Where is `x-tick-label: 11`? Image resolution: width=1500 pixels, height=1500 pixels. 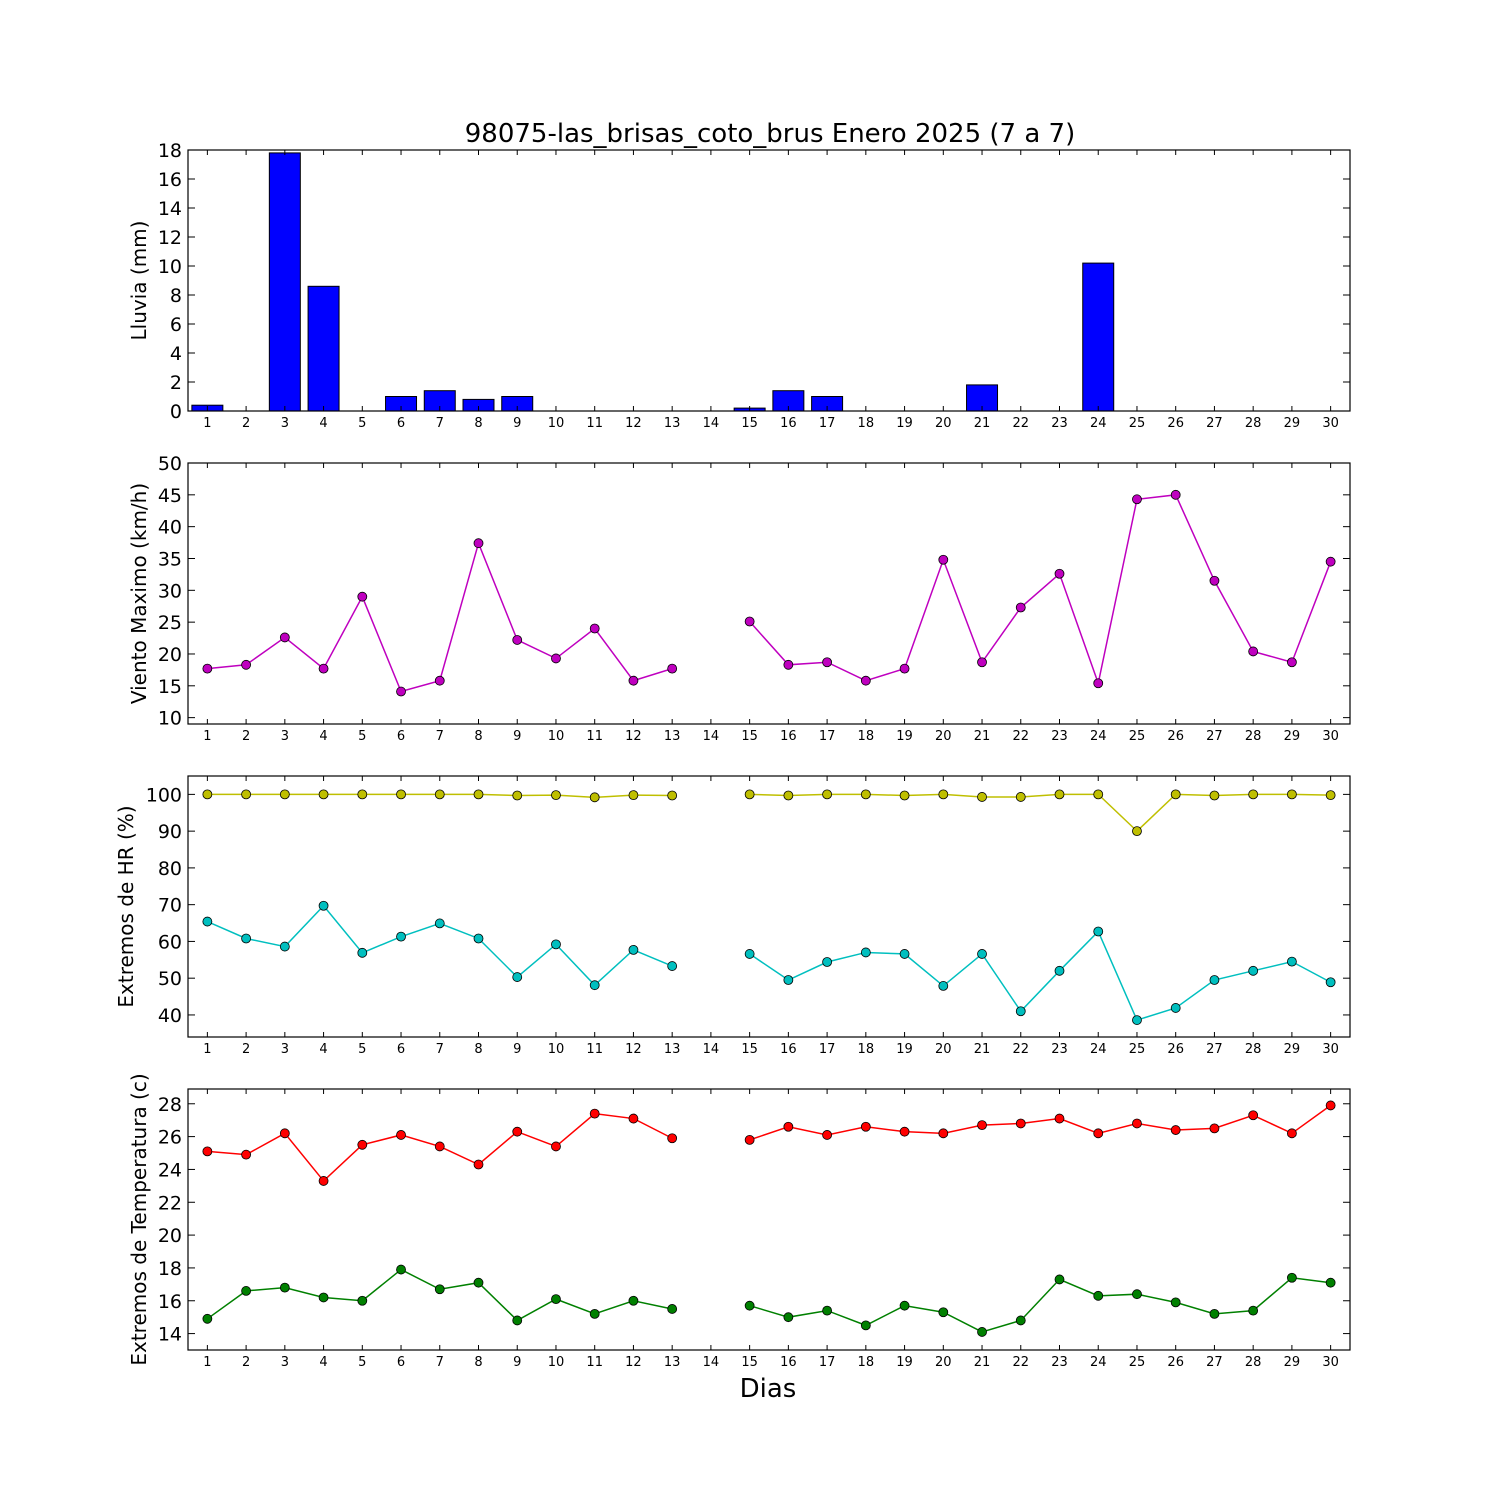 x-tick-label: 11 is located at coordinates (594, 1049).